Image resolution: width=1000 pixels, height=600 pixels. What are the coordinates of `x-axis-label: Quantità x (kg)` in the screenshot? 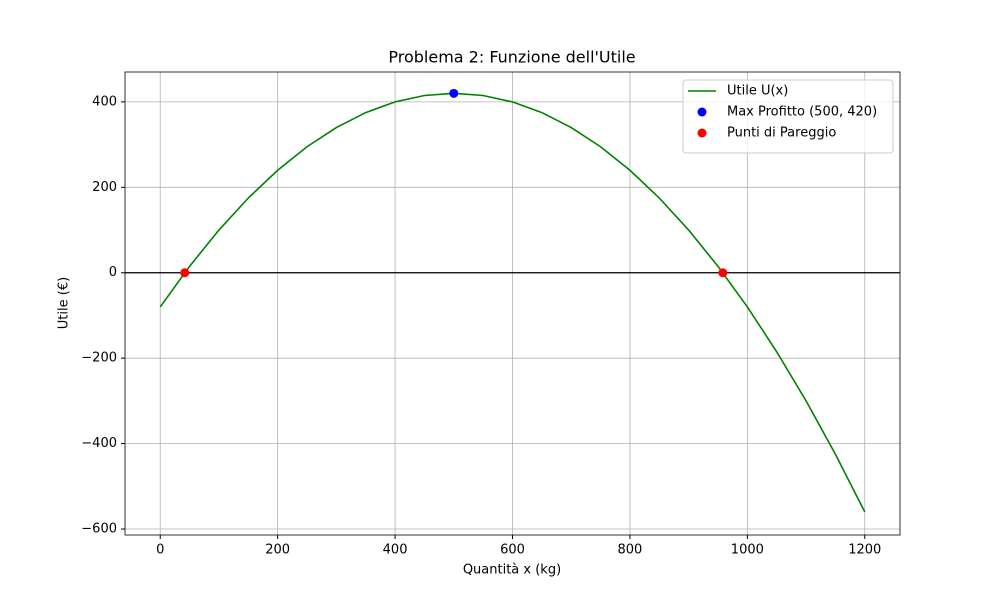 It's located at (512, 570).